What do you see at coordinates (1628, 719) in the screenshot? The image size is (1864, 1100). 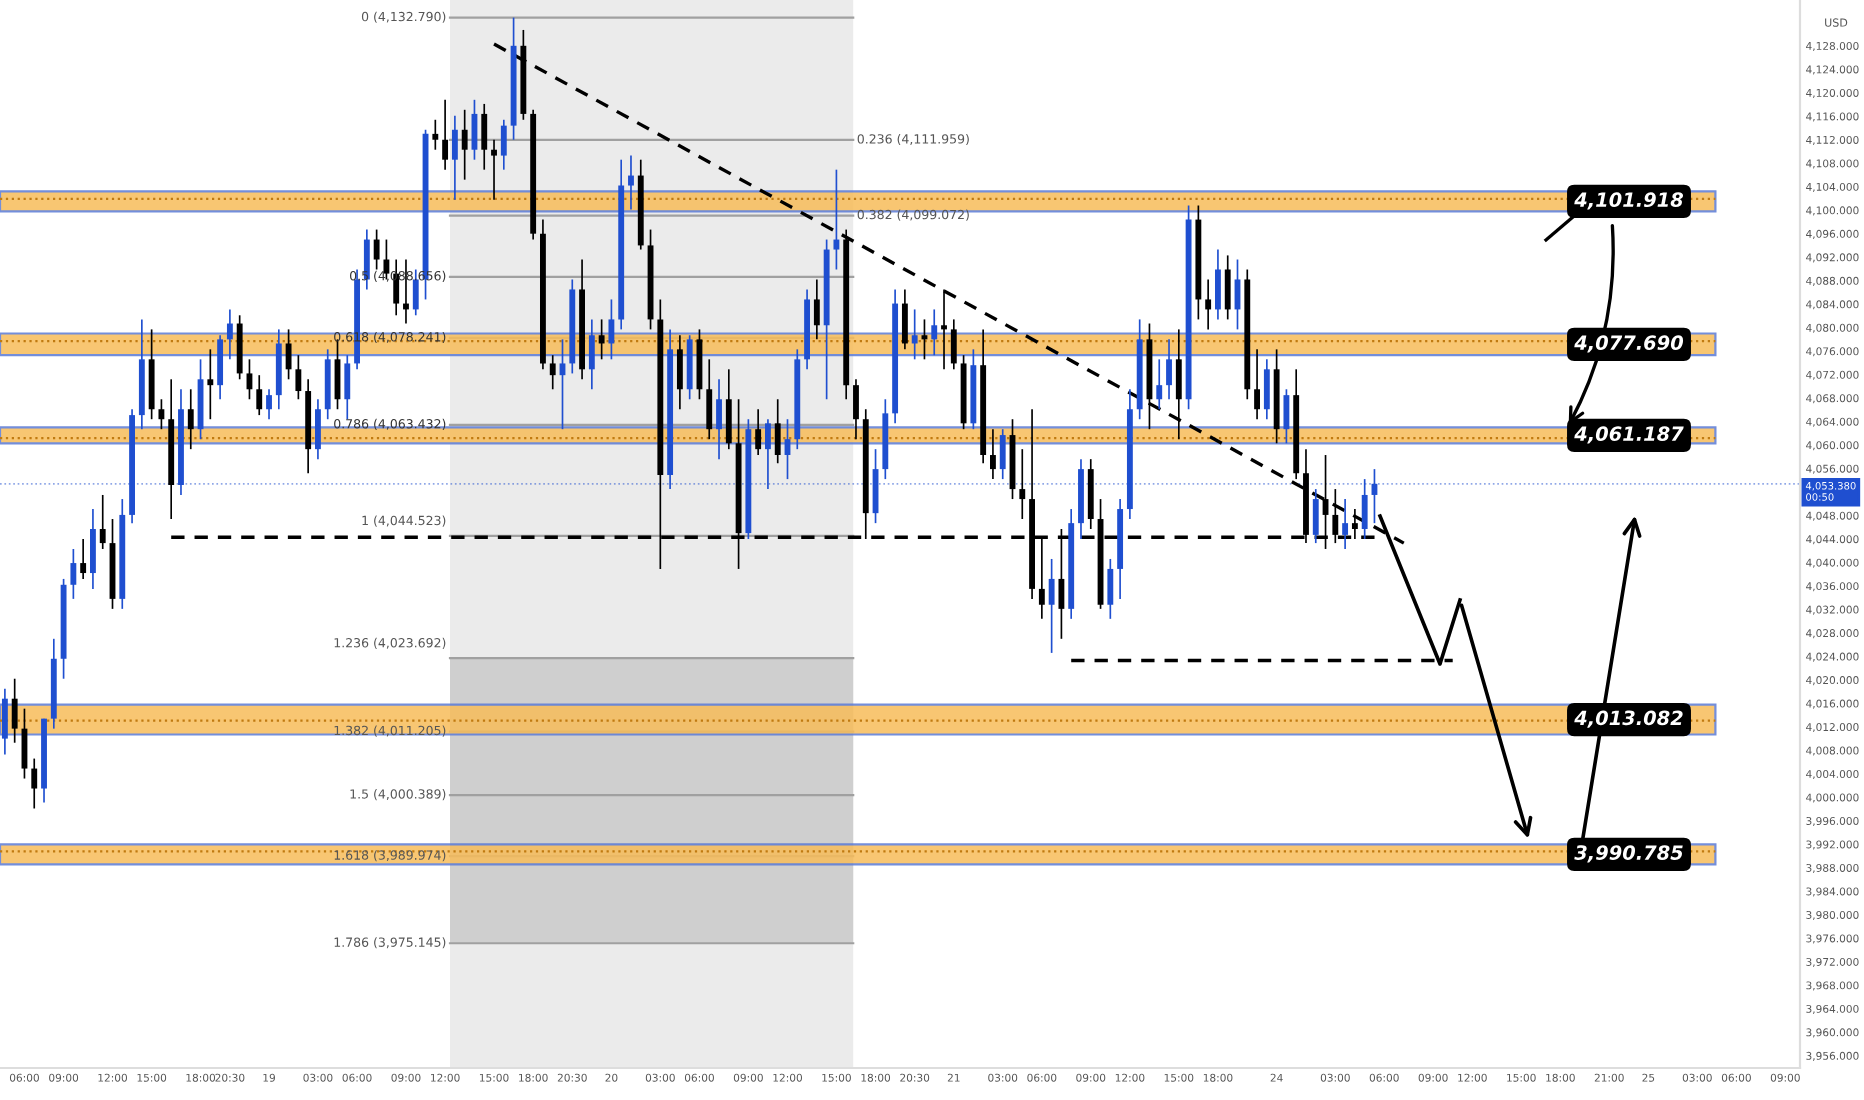 I see `band-label: 4,013.082` at bounding box center [1628, 719].